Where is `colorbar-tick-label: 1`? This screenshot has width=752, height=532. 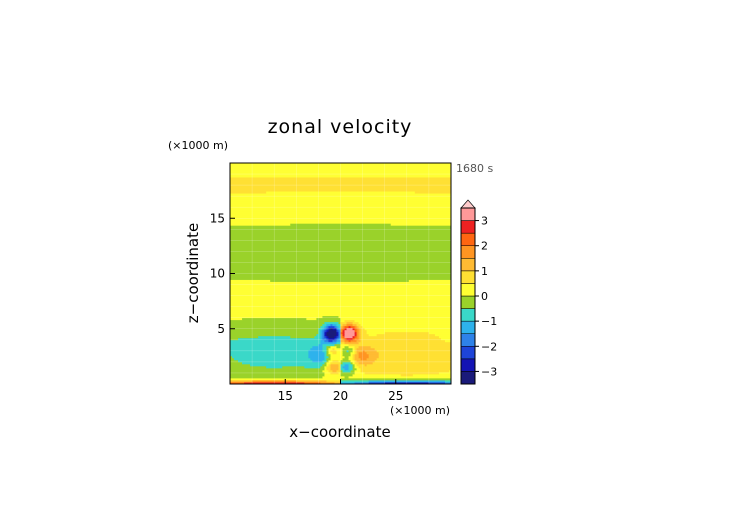
colorbar-tick-label: 1 is located at coordinates (484, 271).